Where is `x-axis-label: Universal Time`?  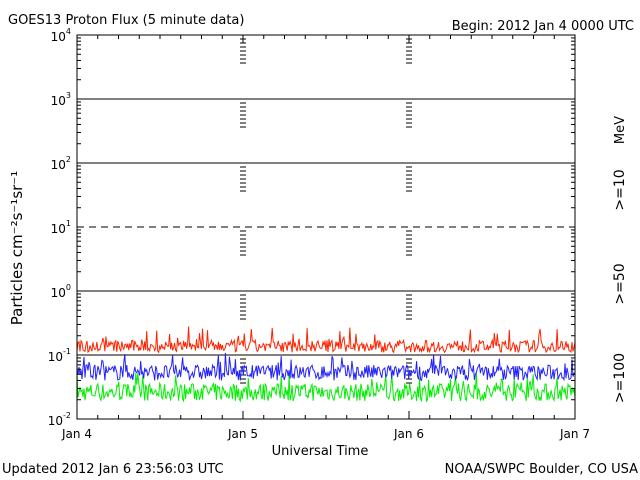 x-axis-label: Universal Time is located at coordinates (320, 451).